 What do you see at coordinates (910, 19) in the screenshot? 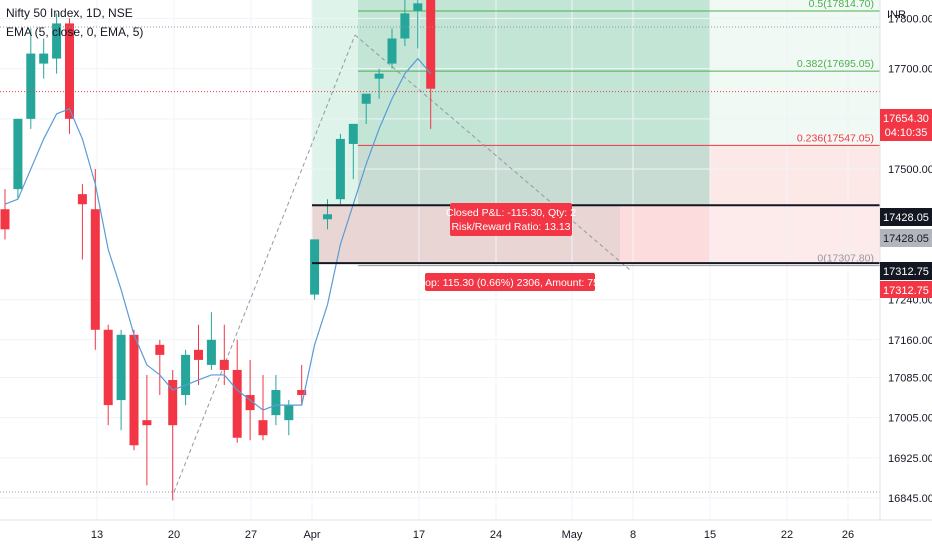
I see `y-tick-label: 17800.00` at bounding box center [910, 19].